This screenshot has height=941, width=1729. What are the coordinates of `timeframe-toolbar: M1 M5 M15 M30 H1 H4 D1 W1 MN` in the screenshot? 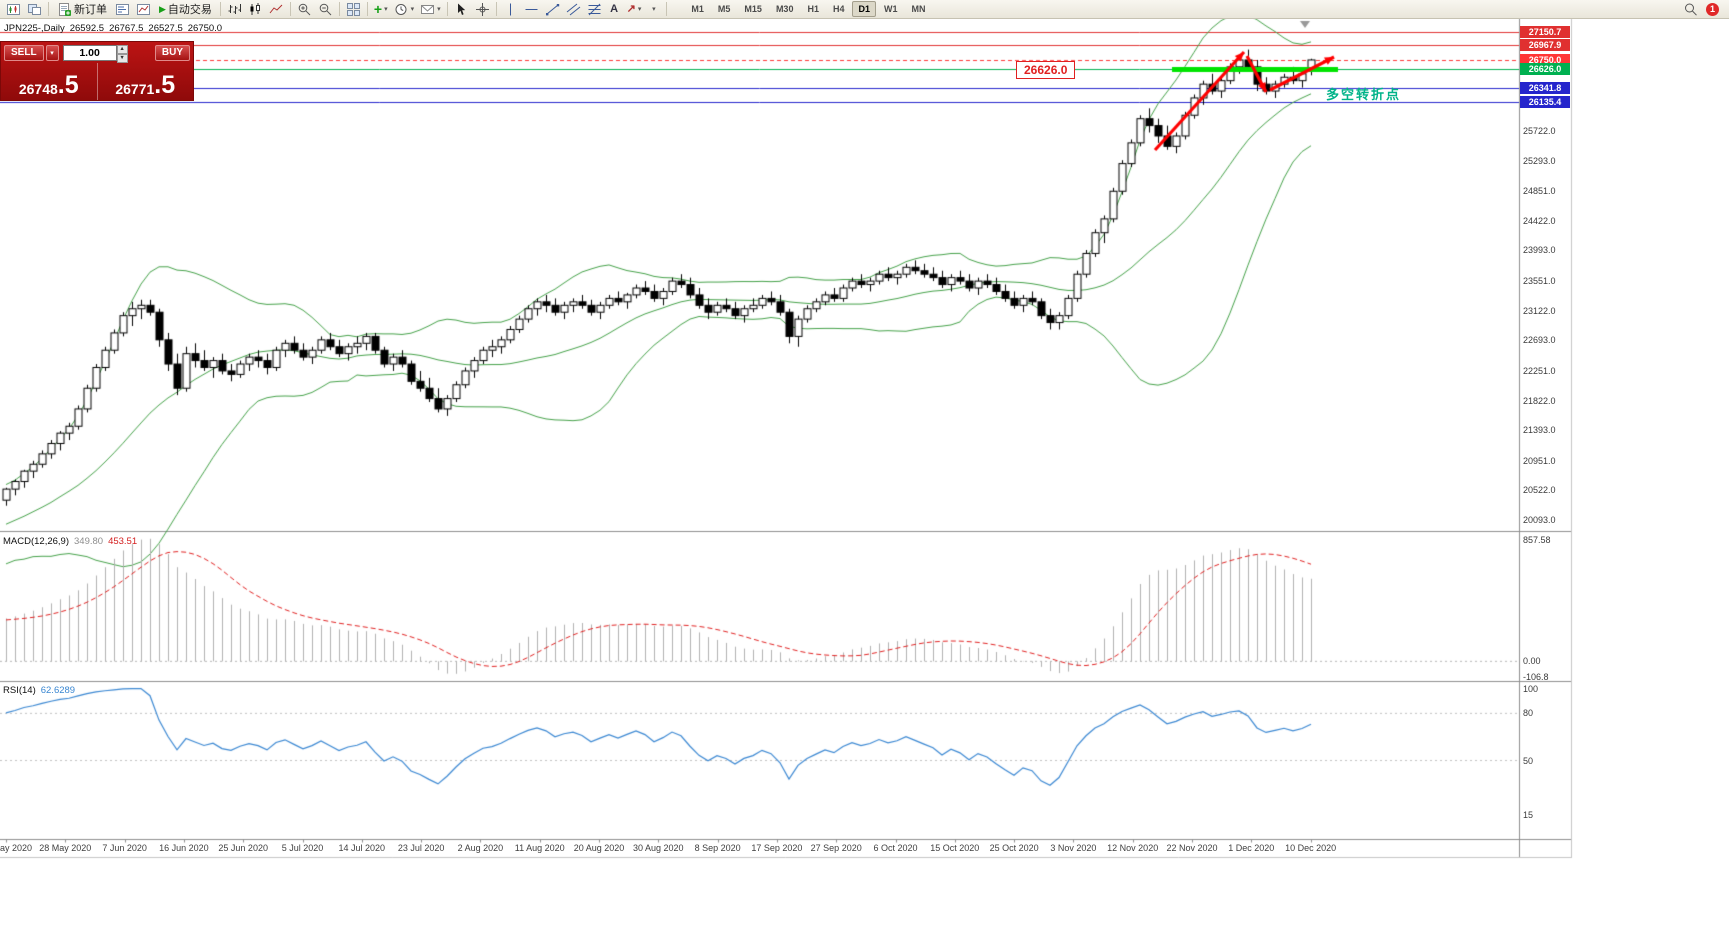 It's located at (808, 9).